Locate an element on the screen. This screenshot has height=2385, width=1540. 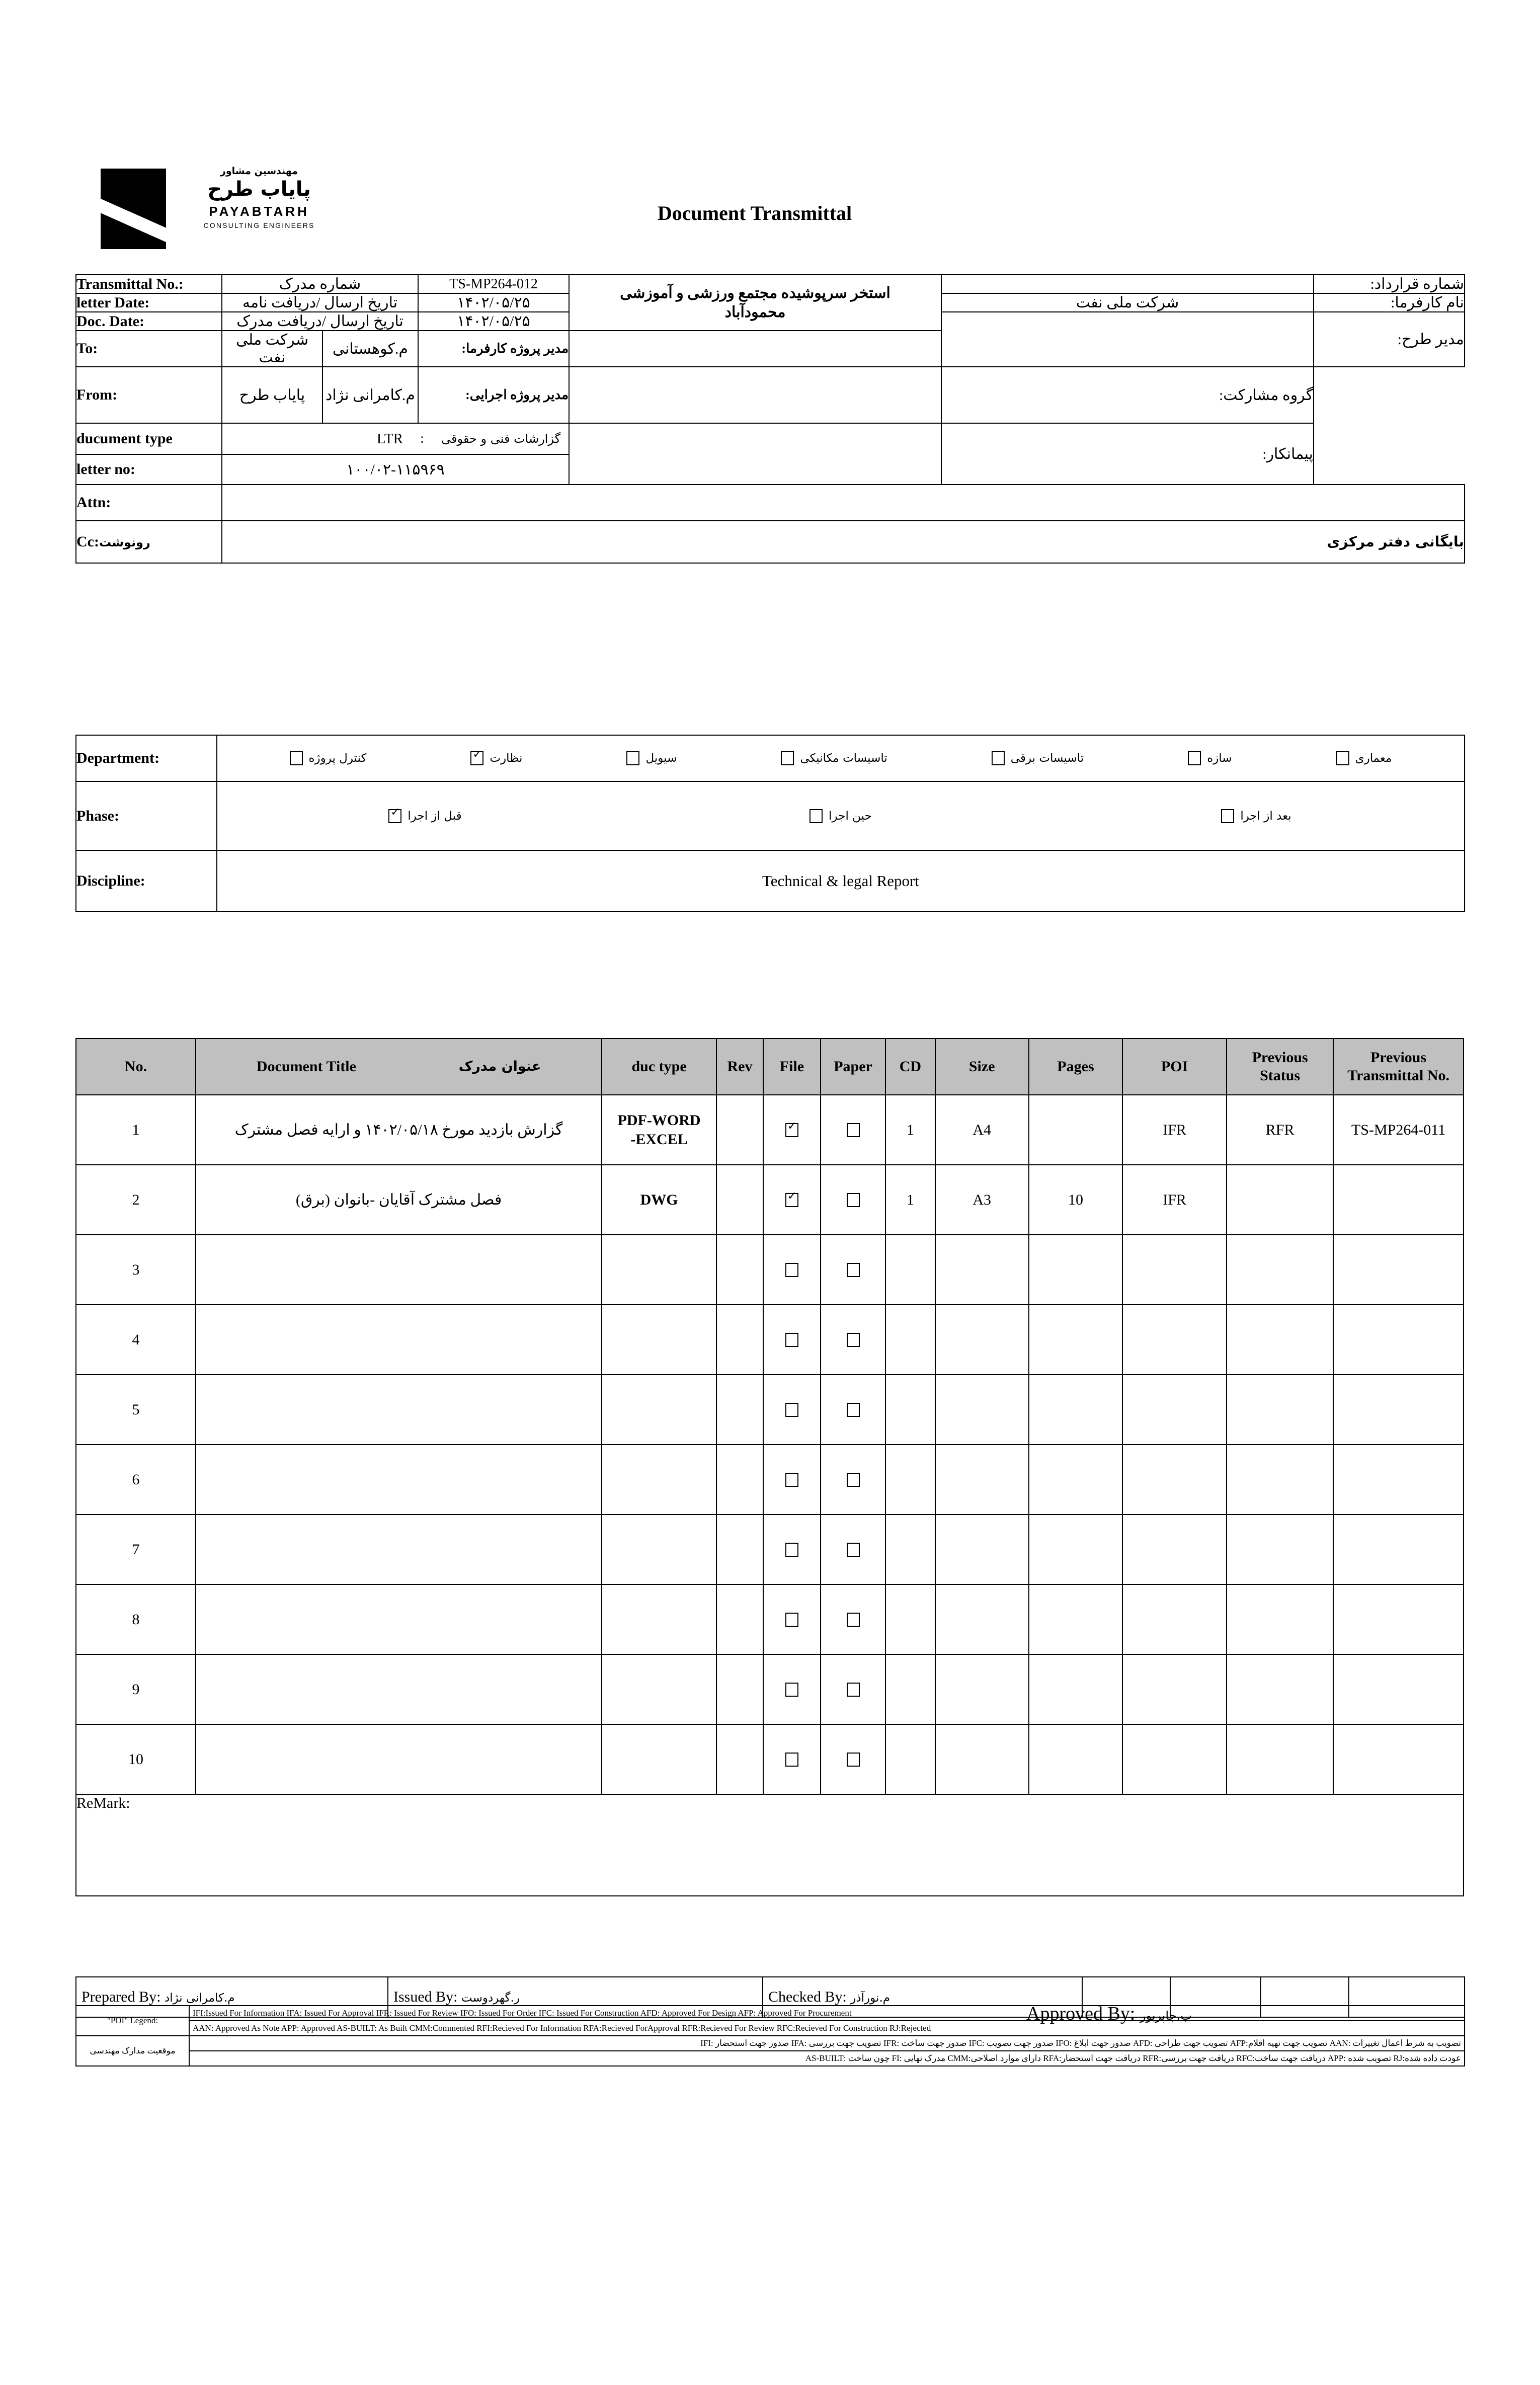
cell-document-title: فصل مشترک آقایان -بانوان (برق) is located at coordinates (399, 1199).